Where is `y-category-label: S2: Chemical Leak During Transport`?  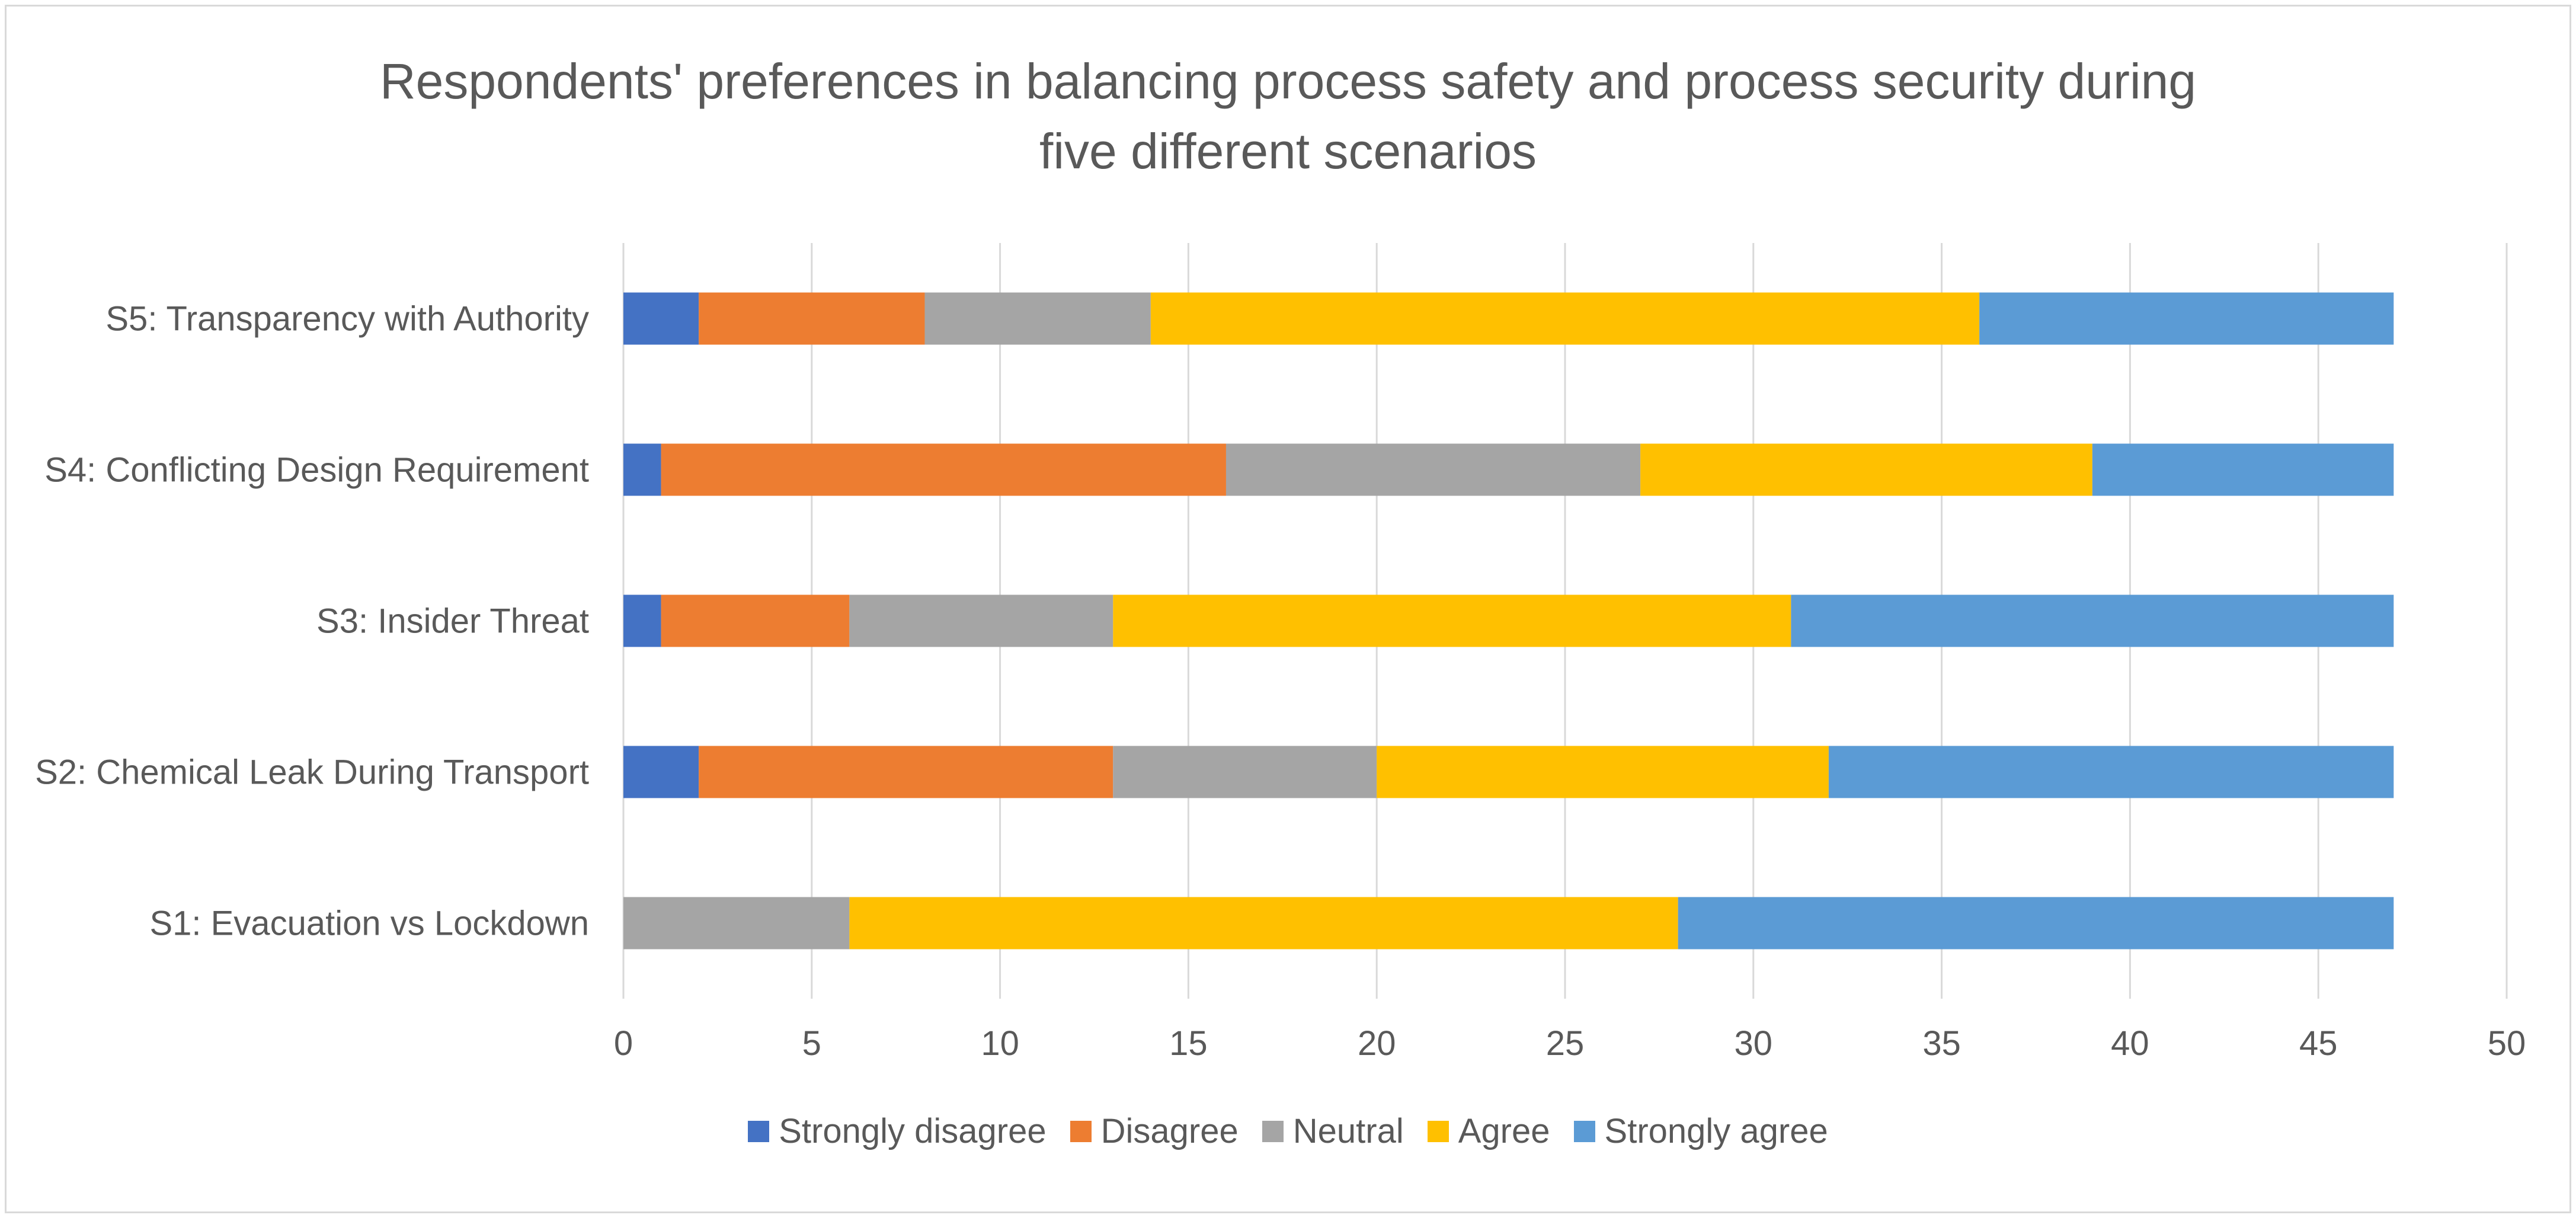
y-category-label: S2: Chemical Leak During Transport is located at coordinates (312, 772).